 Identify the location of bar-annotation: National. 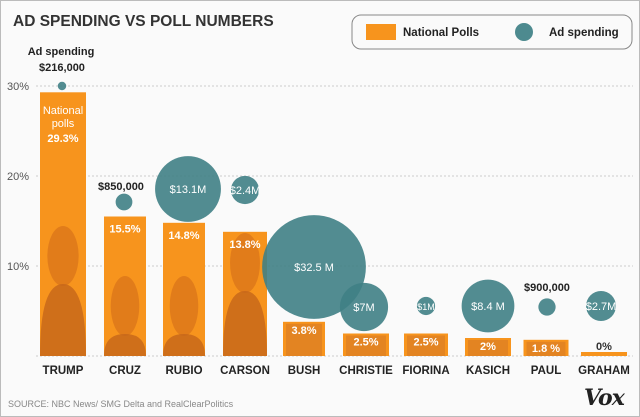
(63, 111).